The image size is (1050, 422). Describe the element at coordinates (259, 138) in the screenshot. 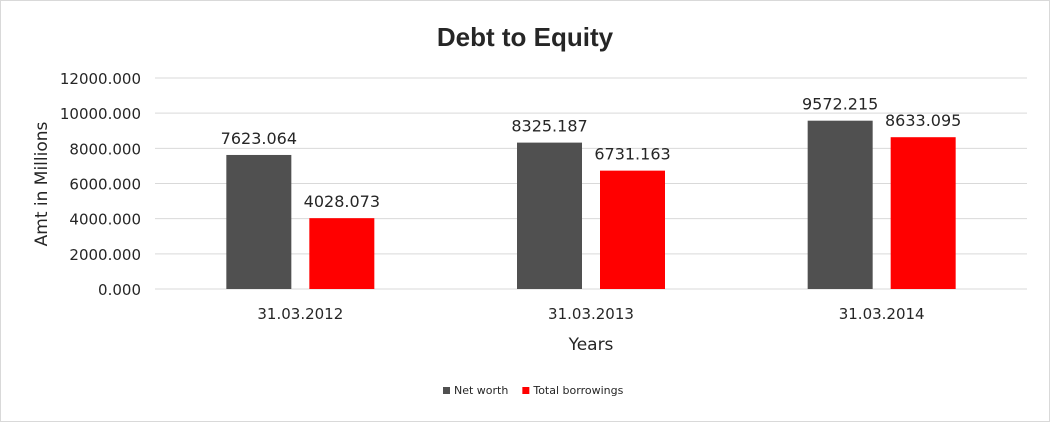

I see `data-label: 7623.064` at that location.